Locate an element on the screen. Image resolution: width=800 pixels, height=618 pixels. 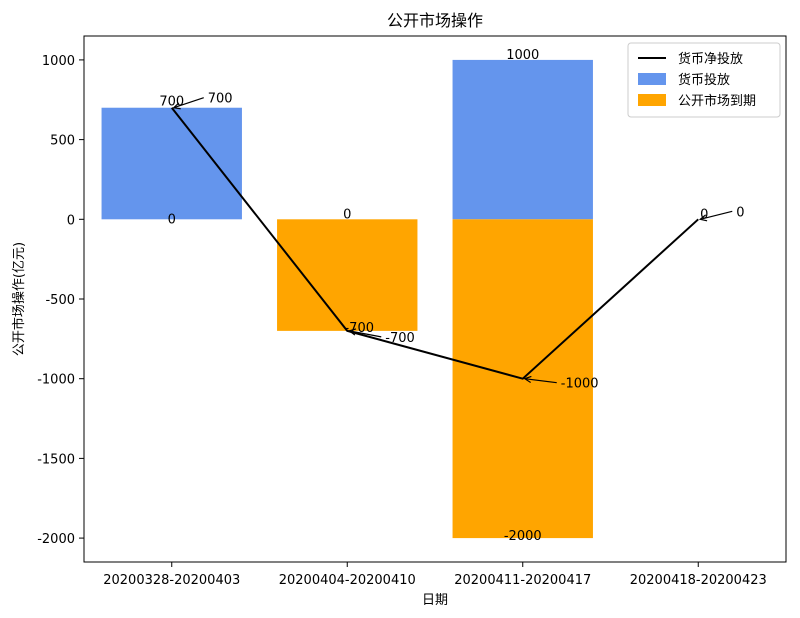
legend-label-1: 货币投放 is located at coordinates (704, 80).